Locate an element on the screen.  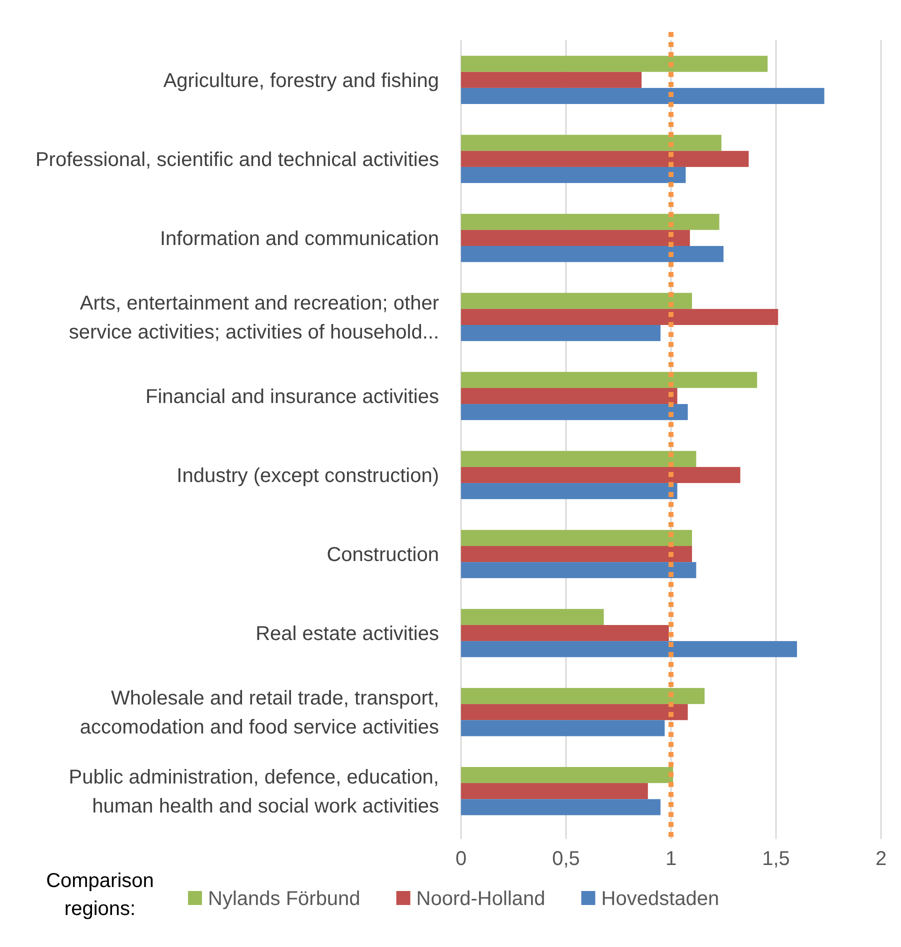
y-tick-label: Construction is located at coordinates (382, 555).